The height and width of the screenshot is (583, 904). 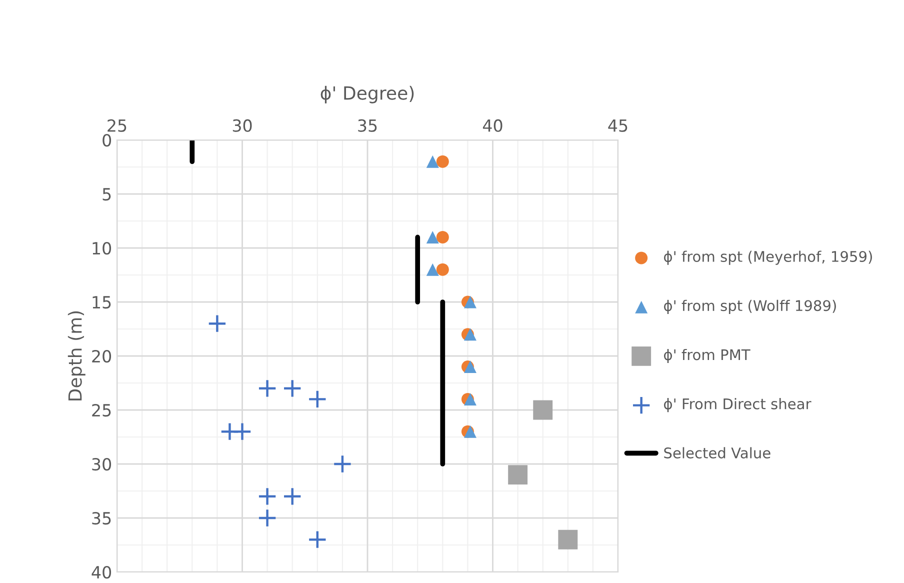 I want to click on x-tick-label: 35, so click(x=367, y=125).